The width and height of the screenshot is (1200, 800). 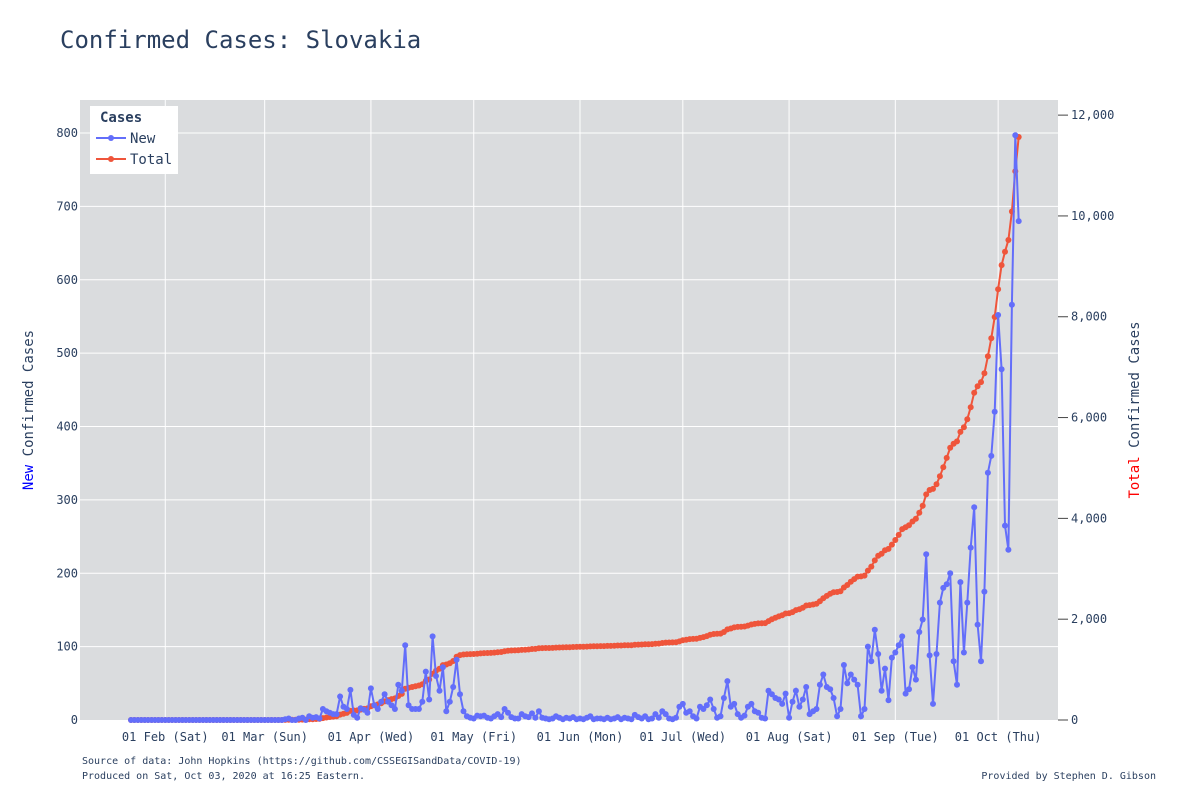 What do you see at coordinates (134, 160) in the screenshot?
I see `legend-item-total: Total` at bounding box center [134, 160].